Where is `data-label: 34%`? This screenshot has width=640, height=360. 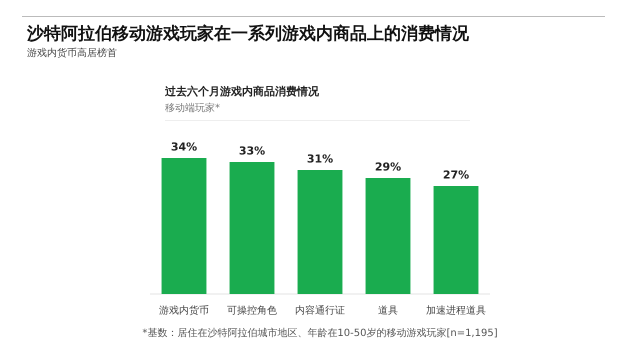 data-label: 34% is located at coordinates (184, 147).